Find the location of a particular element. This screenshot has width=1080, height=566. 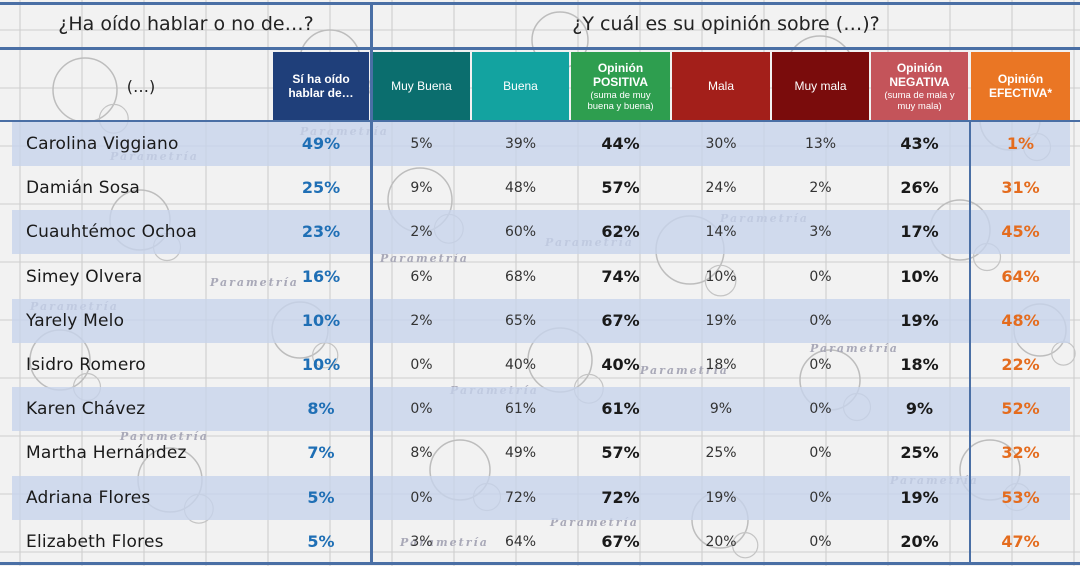

row-name: Damián Sosa is located at coordinates (83, 188).